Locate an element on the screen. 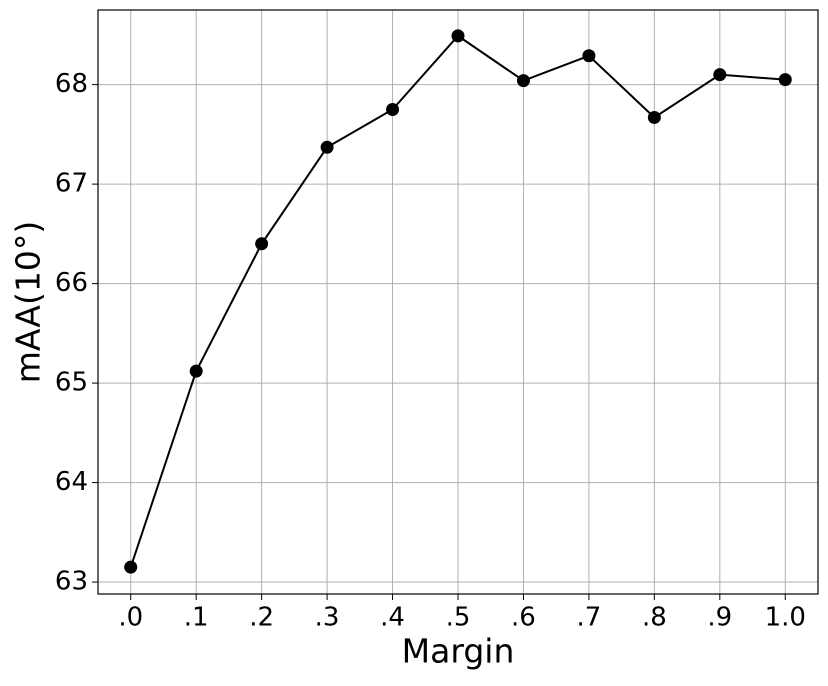  x-tick-label: .4 is located at coordinates (392, 618).